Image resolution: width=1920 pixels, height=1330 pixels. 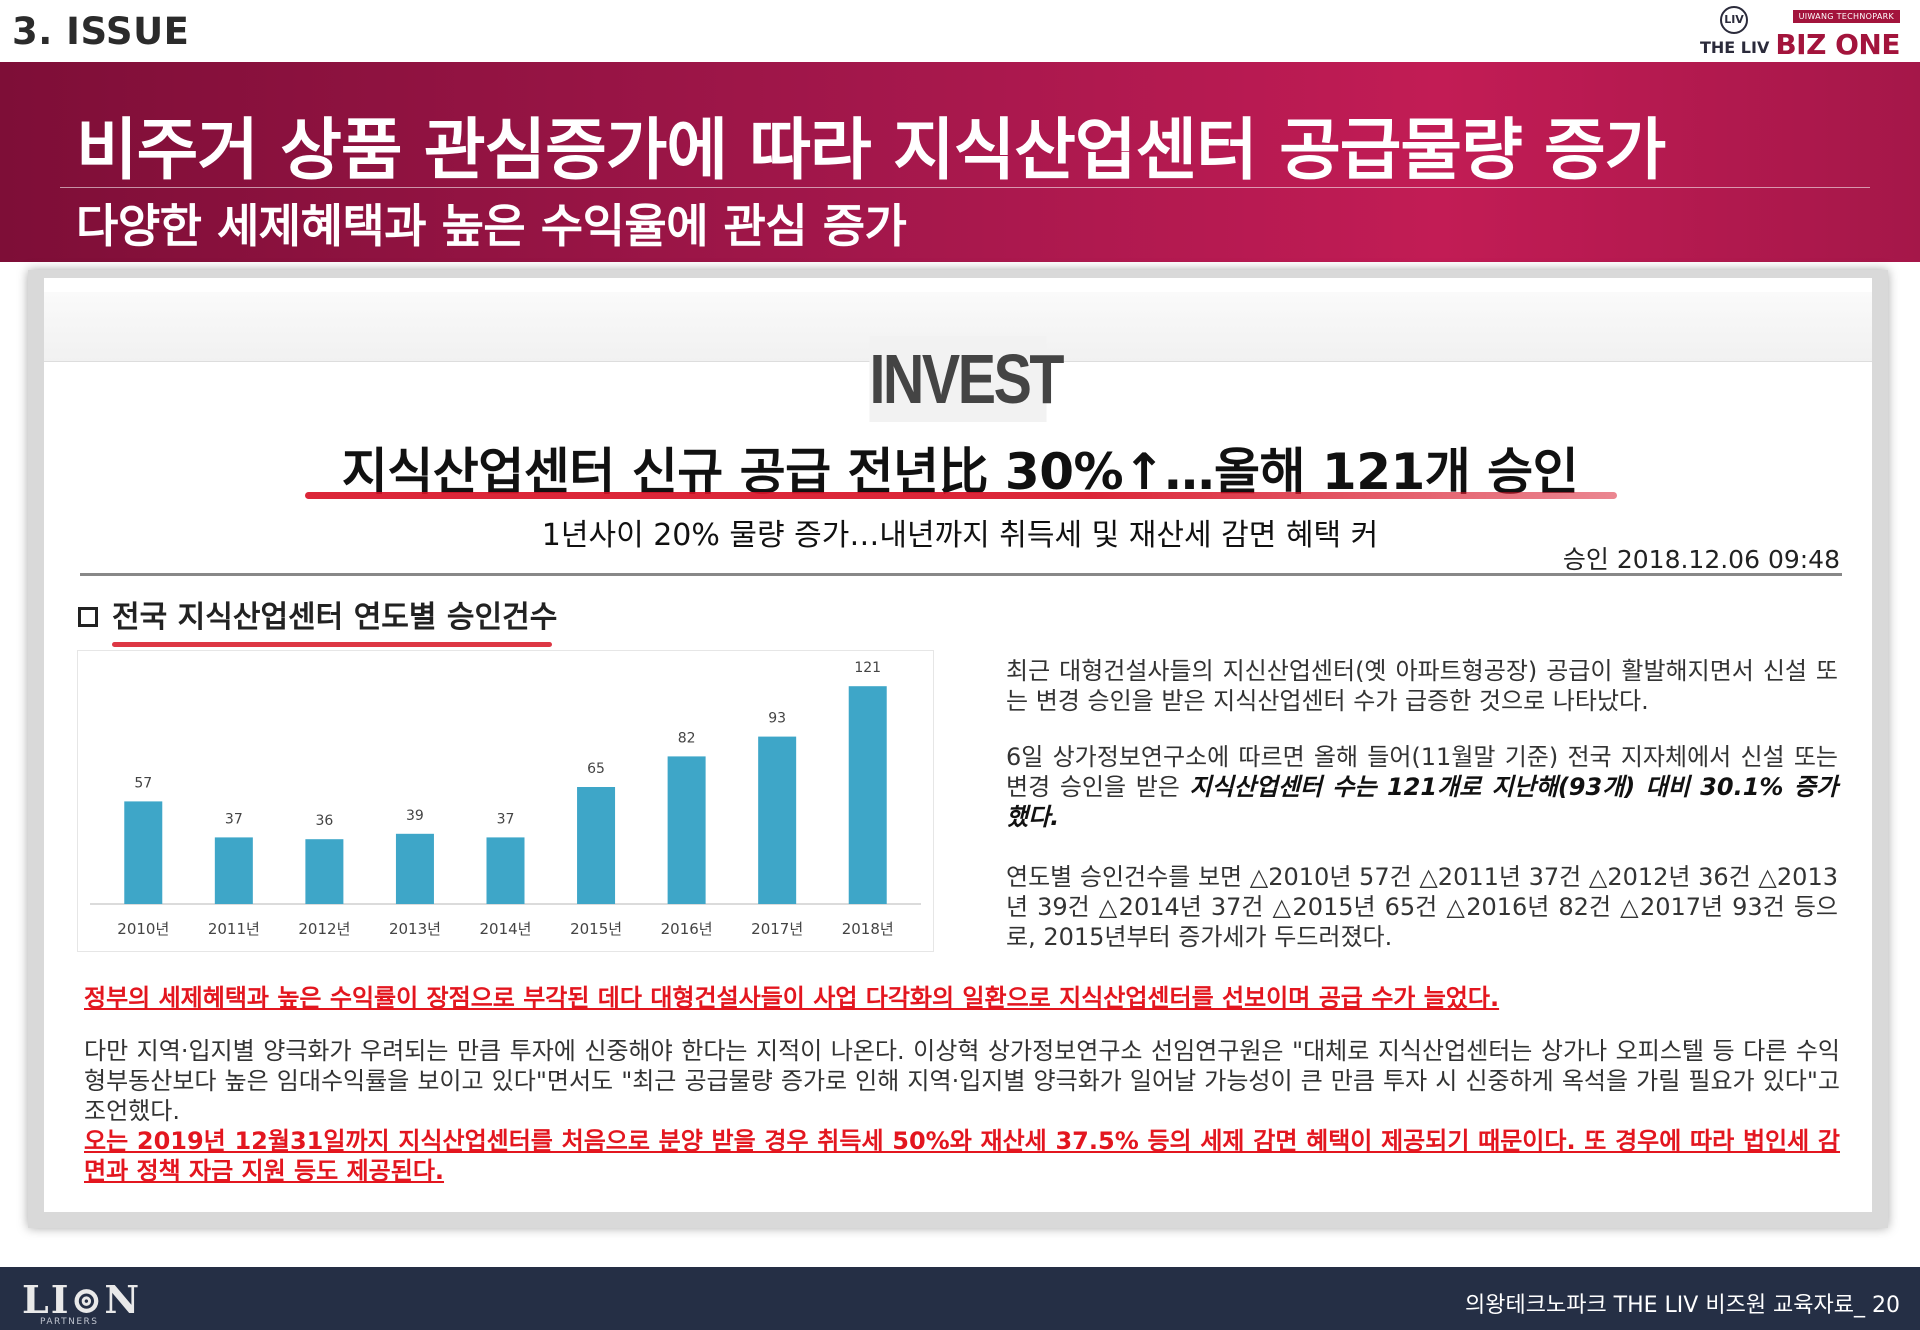 What do you see at coordinates (871, 150) in the screenshot?
I see `page-title: 비주거 상품 관심증가에 따라 지식산업센터 공급물량 증가` at bounding box center [871, 150].